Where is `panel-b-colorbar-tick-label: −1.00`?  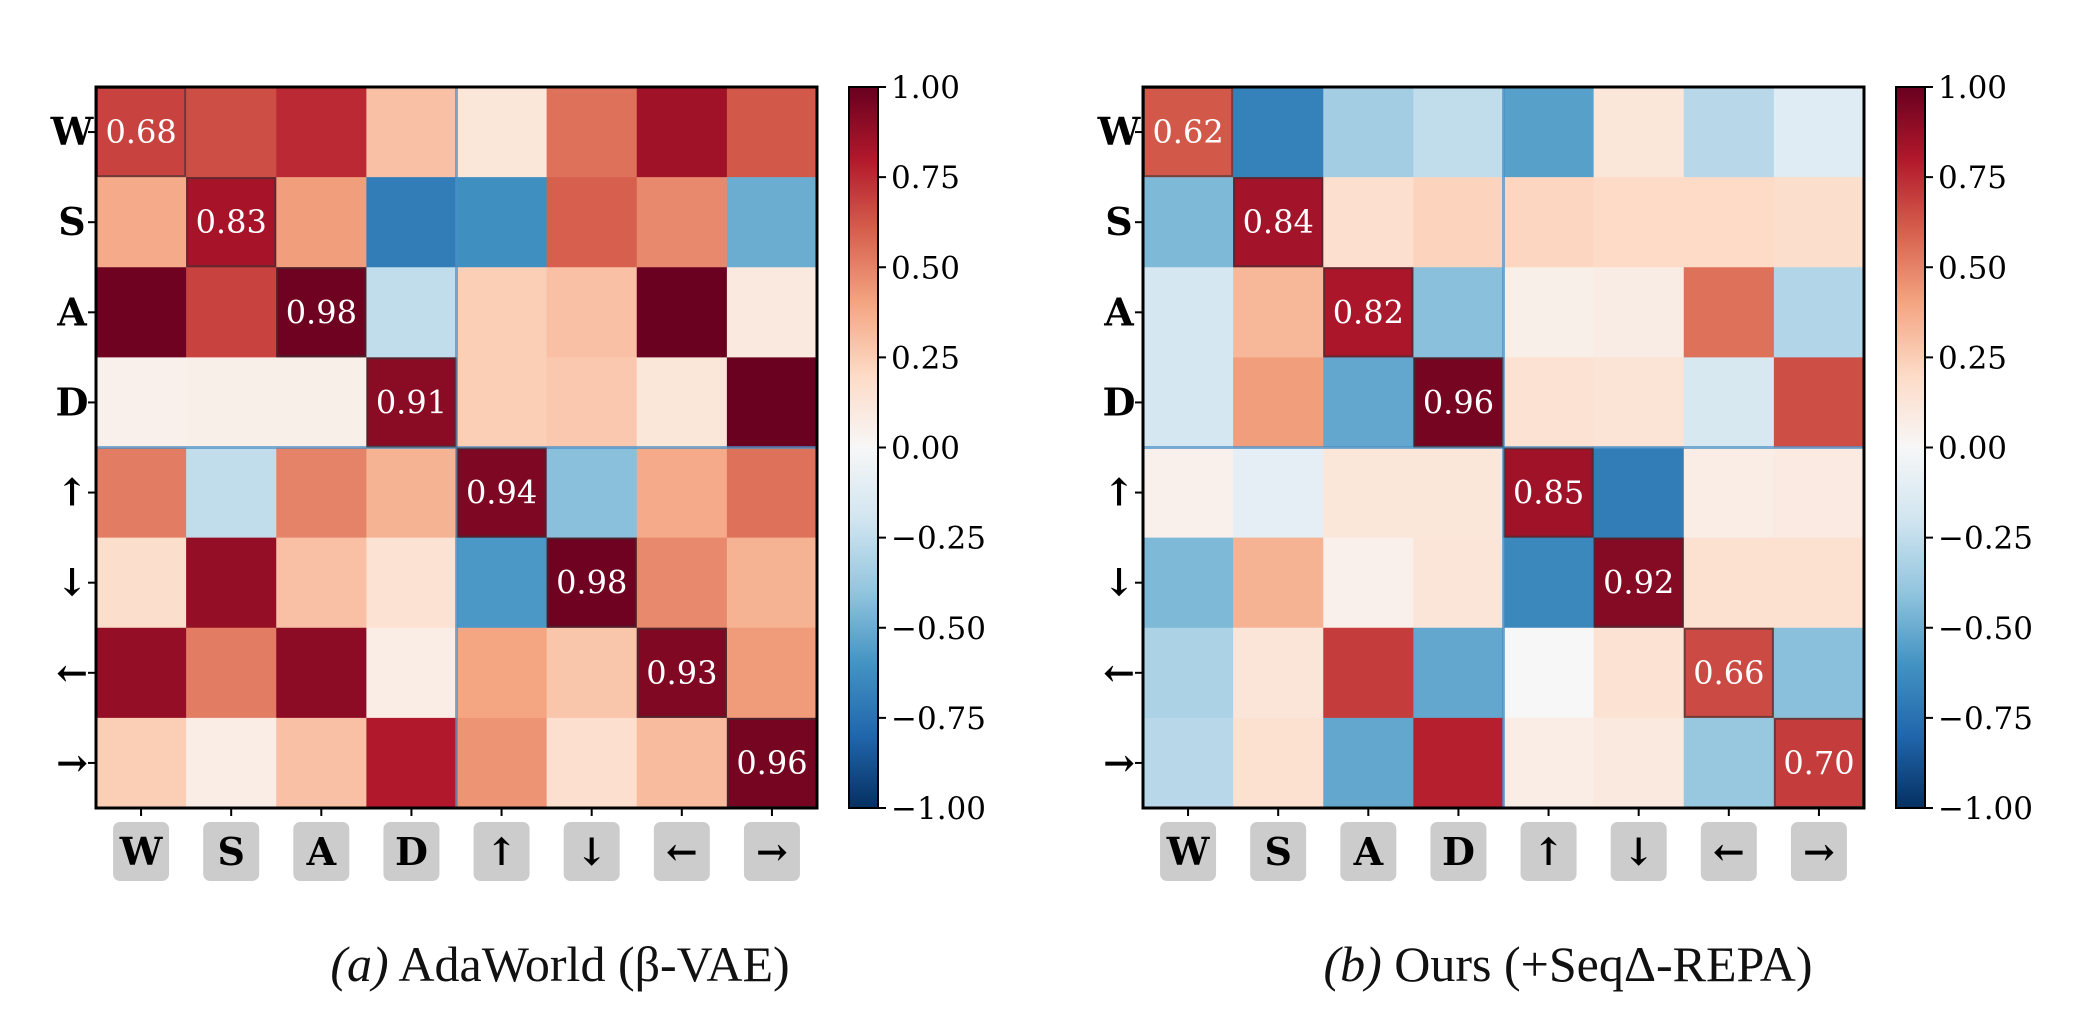
panel-b-colorbar-tick-label: −1.00 is located at coordinates (1985, 809).